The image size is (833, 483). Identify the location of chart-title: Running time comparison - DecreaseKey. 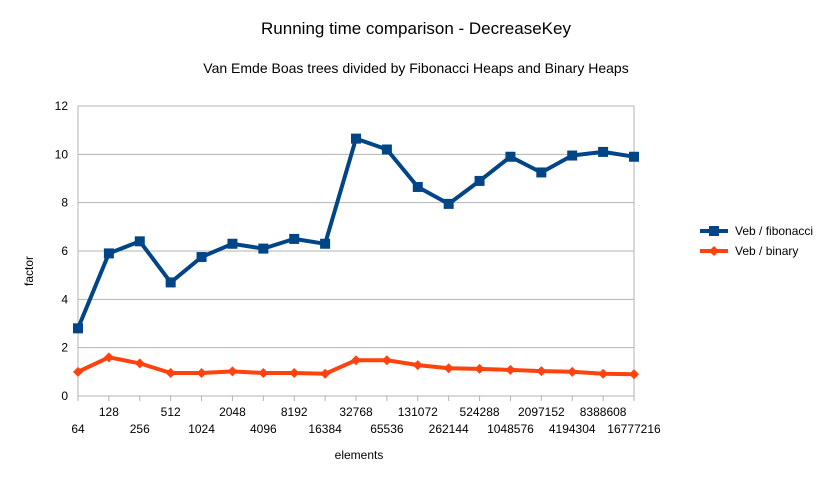
(416, 28).